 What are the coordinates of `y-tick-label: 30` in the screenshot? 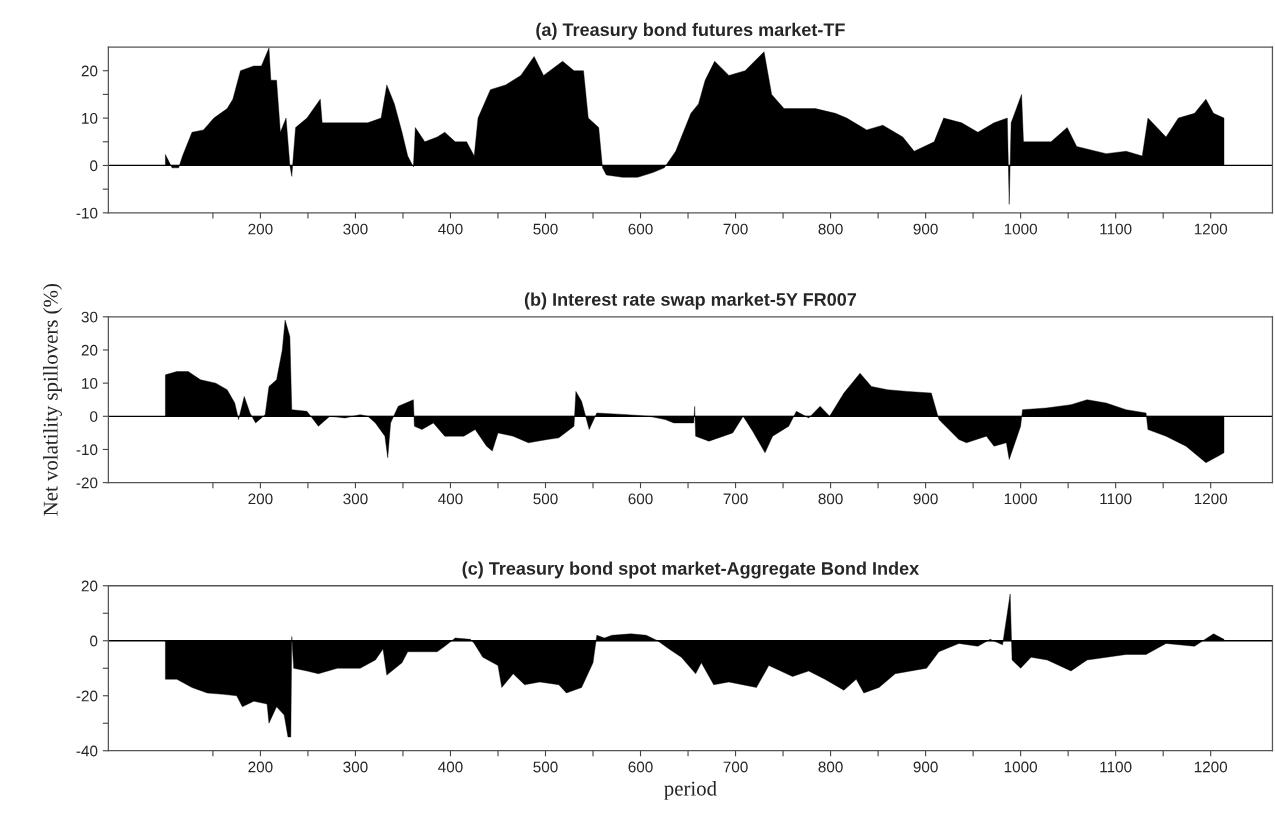 It's located at (89, 317).